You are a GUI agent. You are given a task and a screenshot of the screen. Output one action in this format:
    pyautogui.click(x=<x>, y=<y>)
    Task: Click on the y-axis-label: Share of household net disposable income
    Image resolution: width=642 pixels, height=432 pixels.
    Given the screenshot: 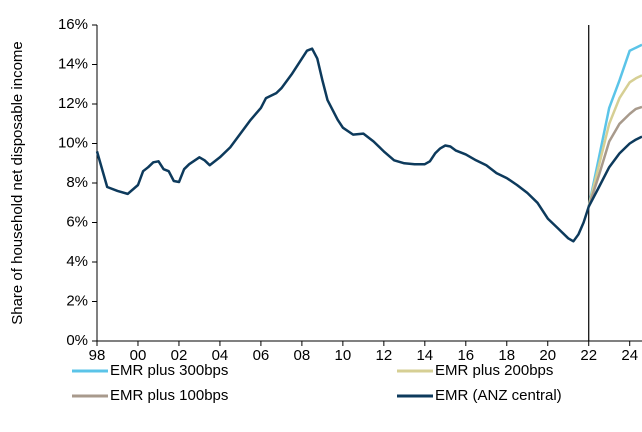 What is the action you would take?
    pyautogui.click(x=17, y=183)
    